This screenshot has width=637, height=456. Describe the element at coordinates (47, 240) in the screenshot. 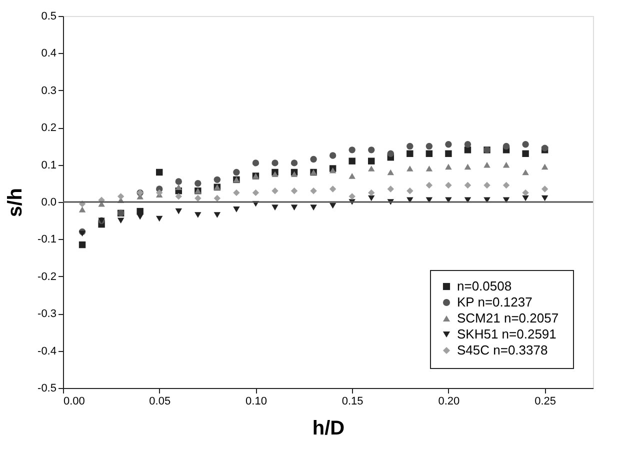

I see `y-tick-label: -0.1` at that location.